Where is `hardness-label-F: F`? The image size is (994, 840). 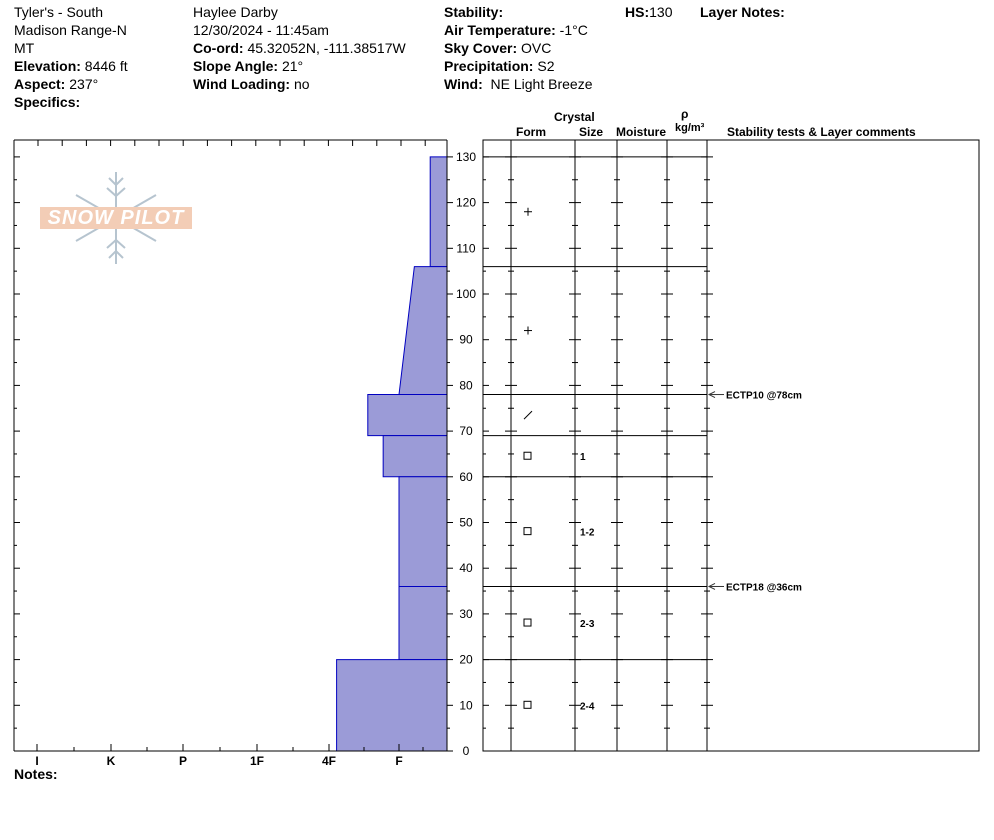 hardness-label-F: F is located at coordinates (398, 761).